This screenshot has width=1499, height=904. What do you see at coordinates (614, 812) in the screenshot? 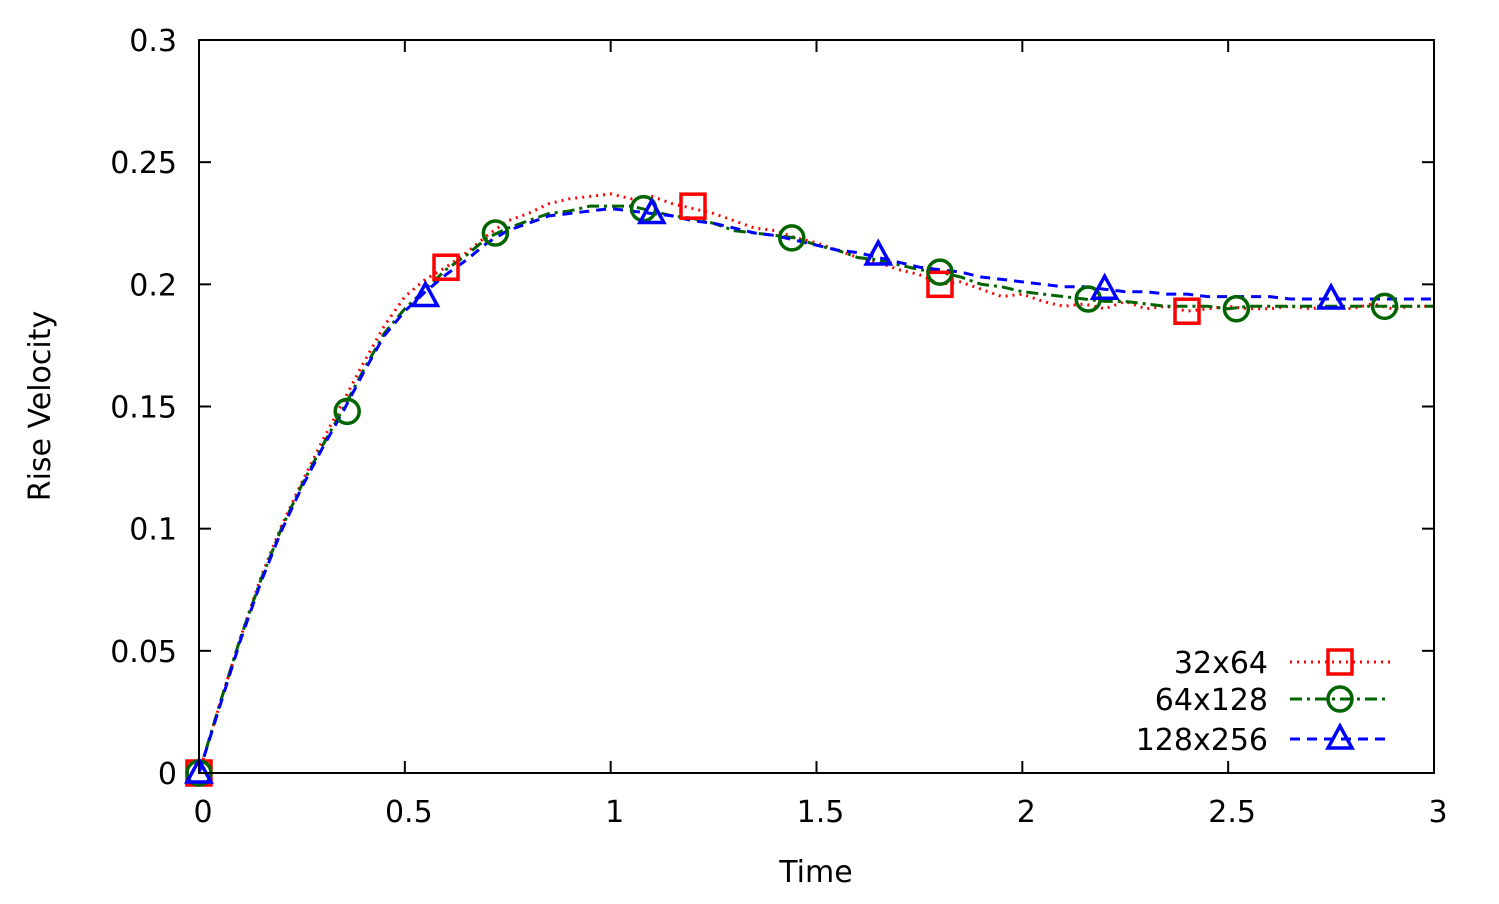
I see `x-tick-label: 1` at bounding box center [614, 812].